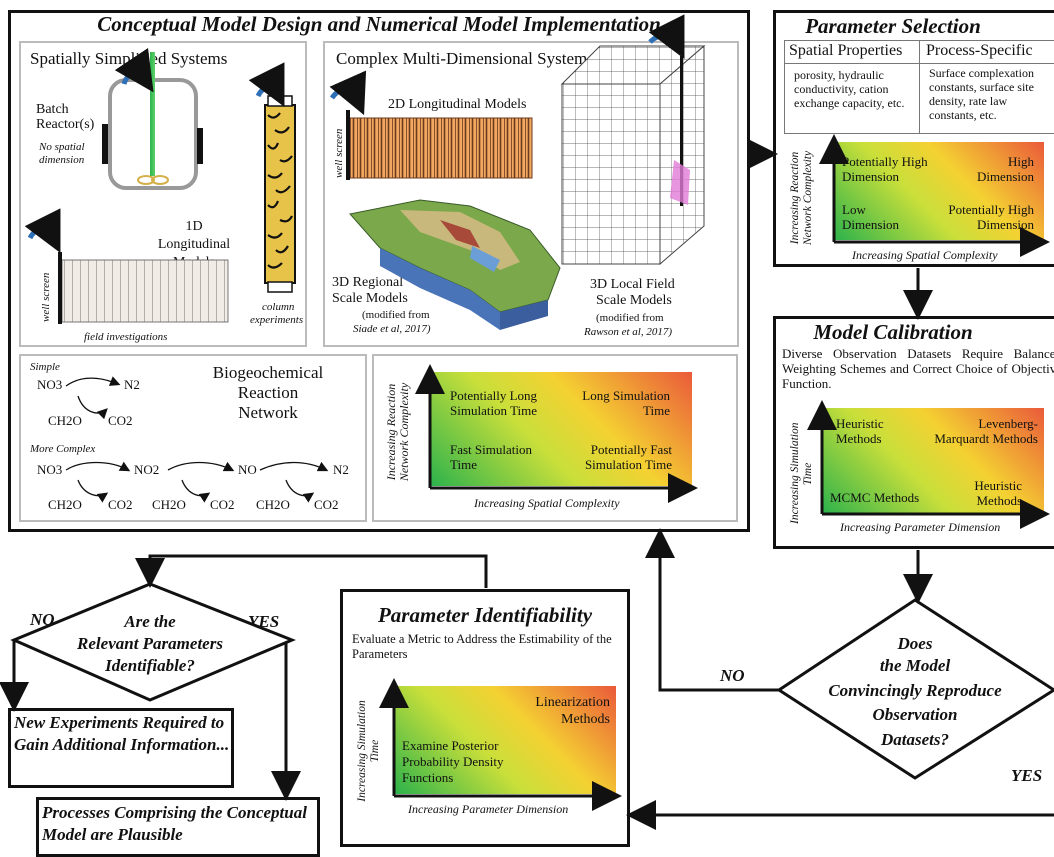 The width and height of the screenshot is (1054, 857). Describe the element at coordinates (885, 169) in the screenshot. I see `param-sel-tl: Potentially High Dimension` at that location.